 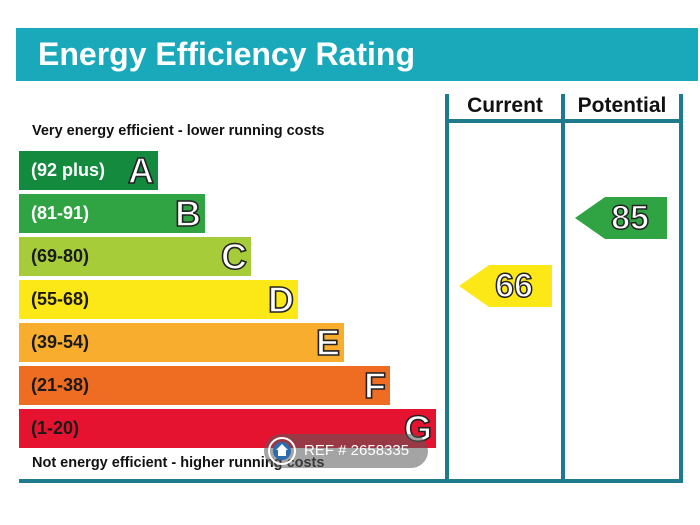 I want to click on grid-line-header, so click(x=564, y=121).